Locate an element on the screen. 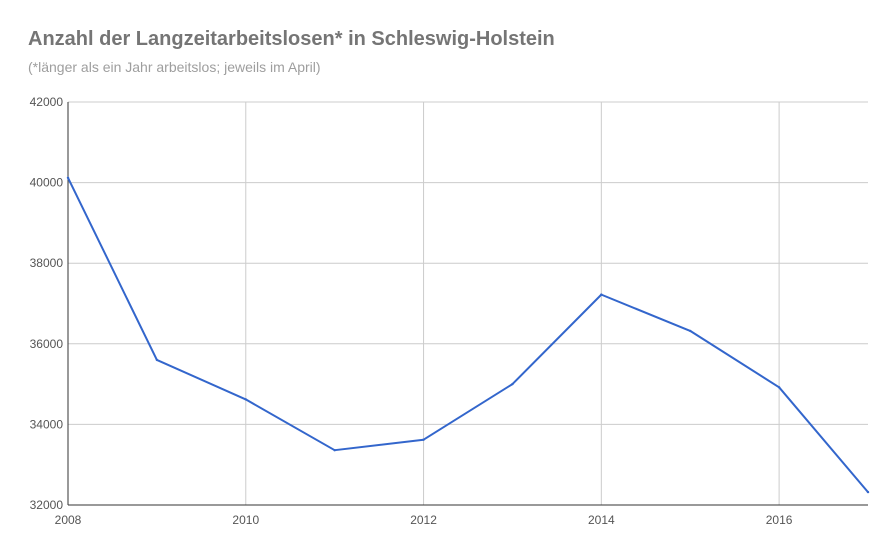  x-tick-label: 2010 is located at coordinates (245, 520).